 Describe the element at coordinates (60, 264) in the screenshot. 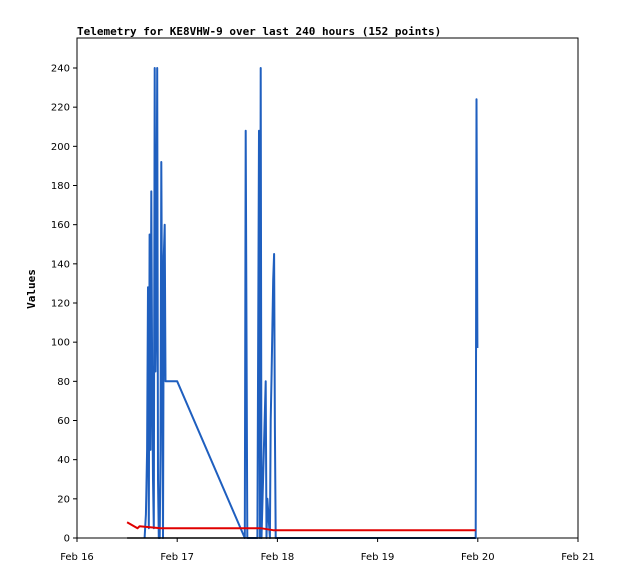

I see `y-tick-label: 140` at that location.